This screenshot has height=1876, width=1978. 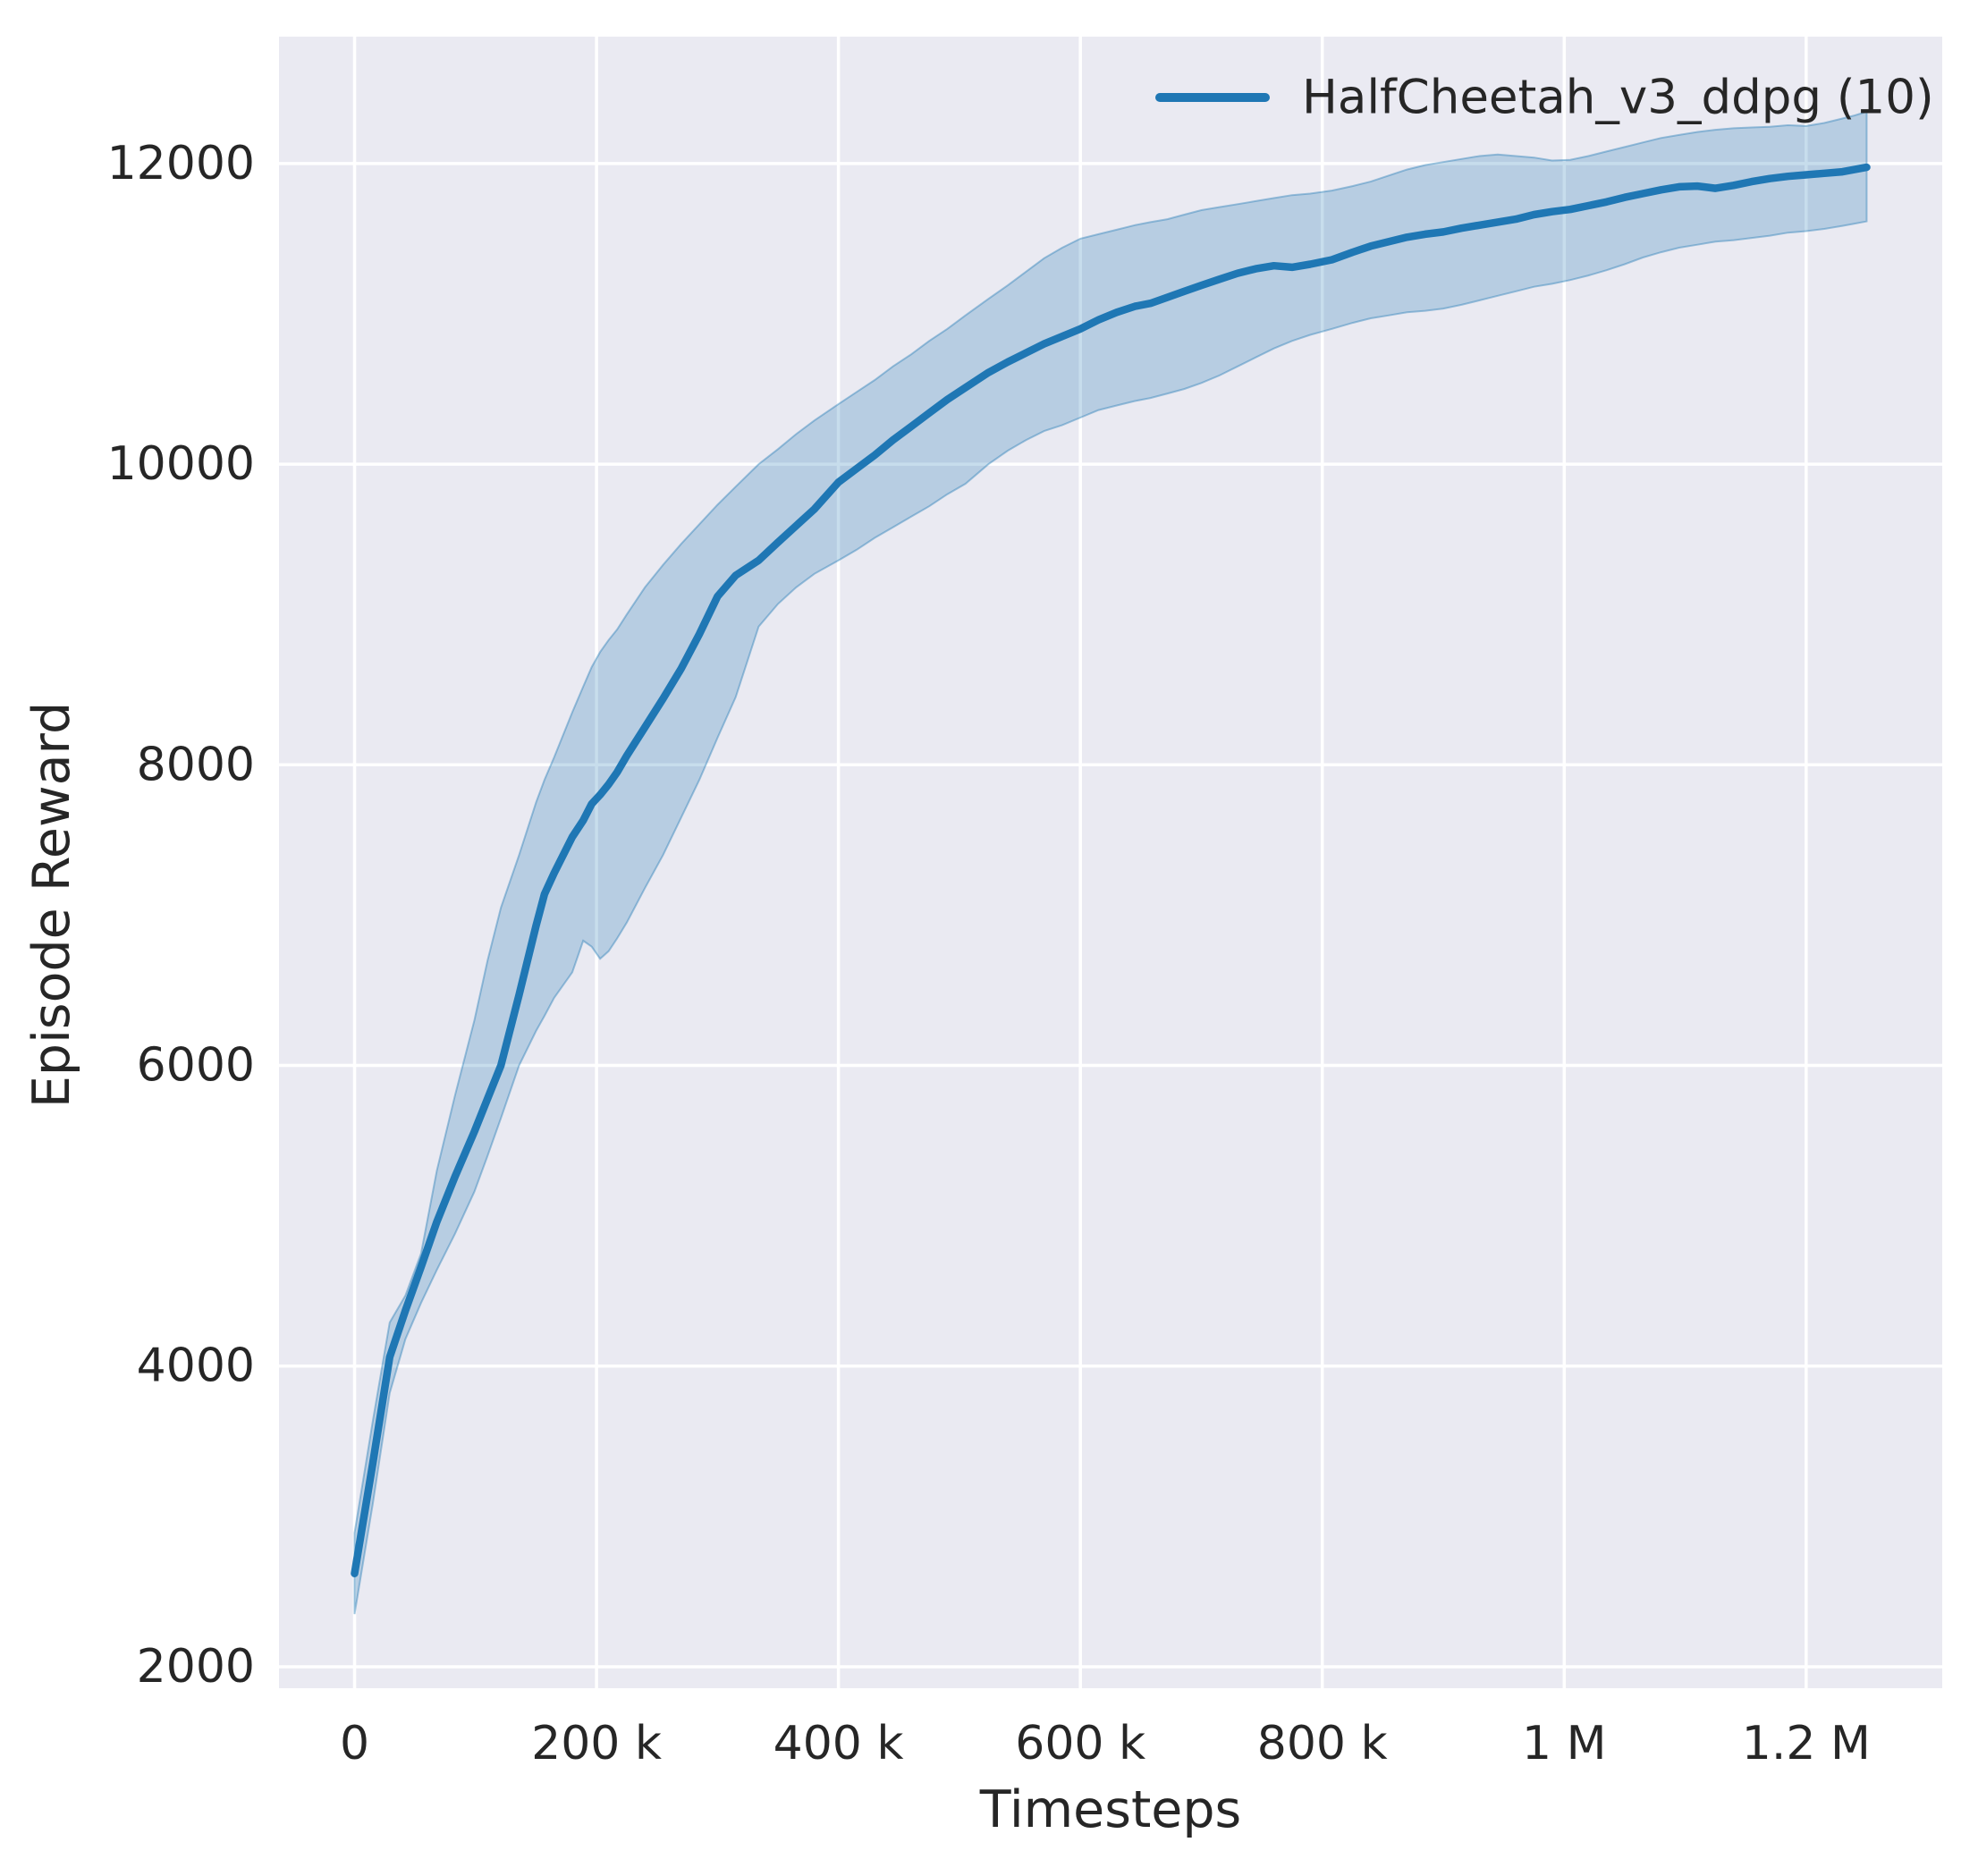 What do you see at coordinates (1080, 1743) in the screenshot?
I see `x-tick-label: 600 k` at bounding box center [1080, 1743].